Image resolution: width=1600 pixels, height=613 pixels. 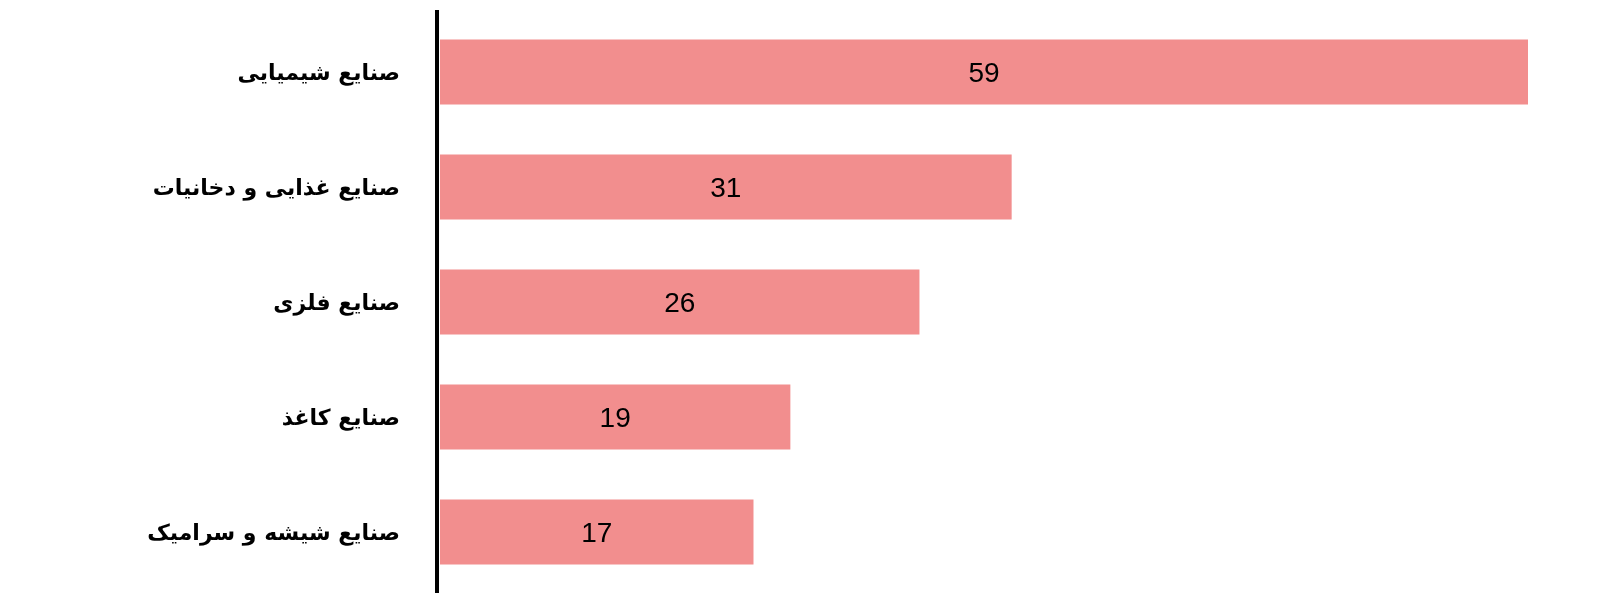 I want to click on data-label: 31, so click(x=726, y=187).